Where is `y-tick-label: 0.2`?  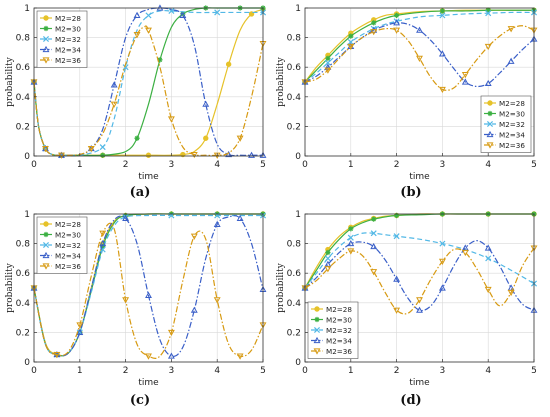
y-tick-label: 0.2 is located at coordinates (294, 333).